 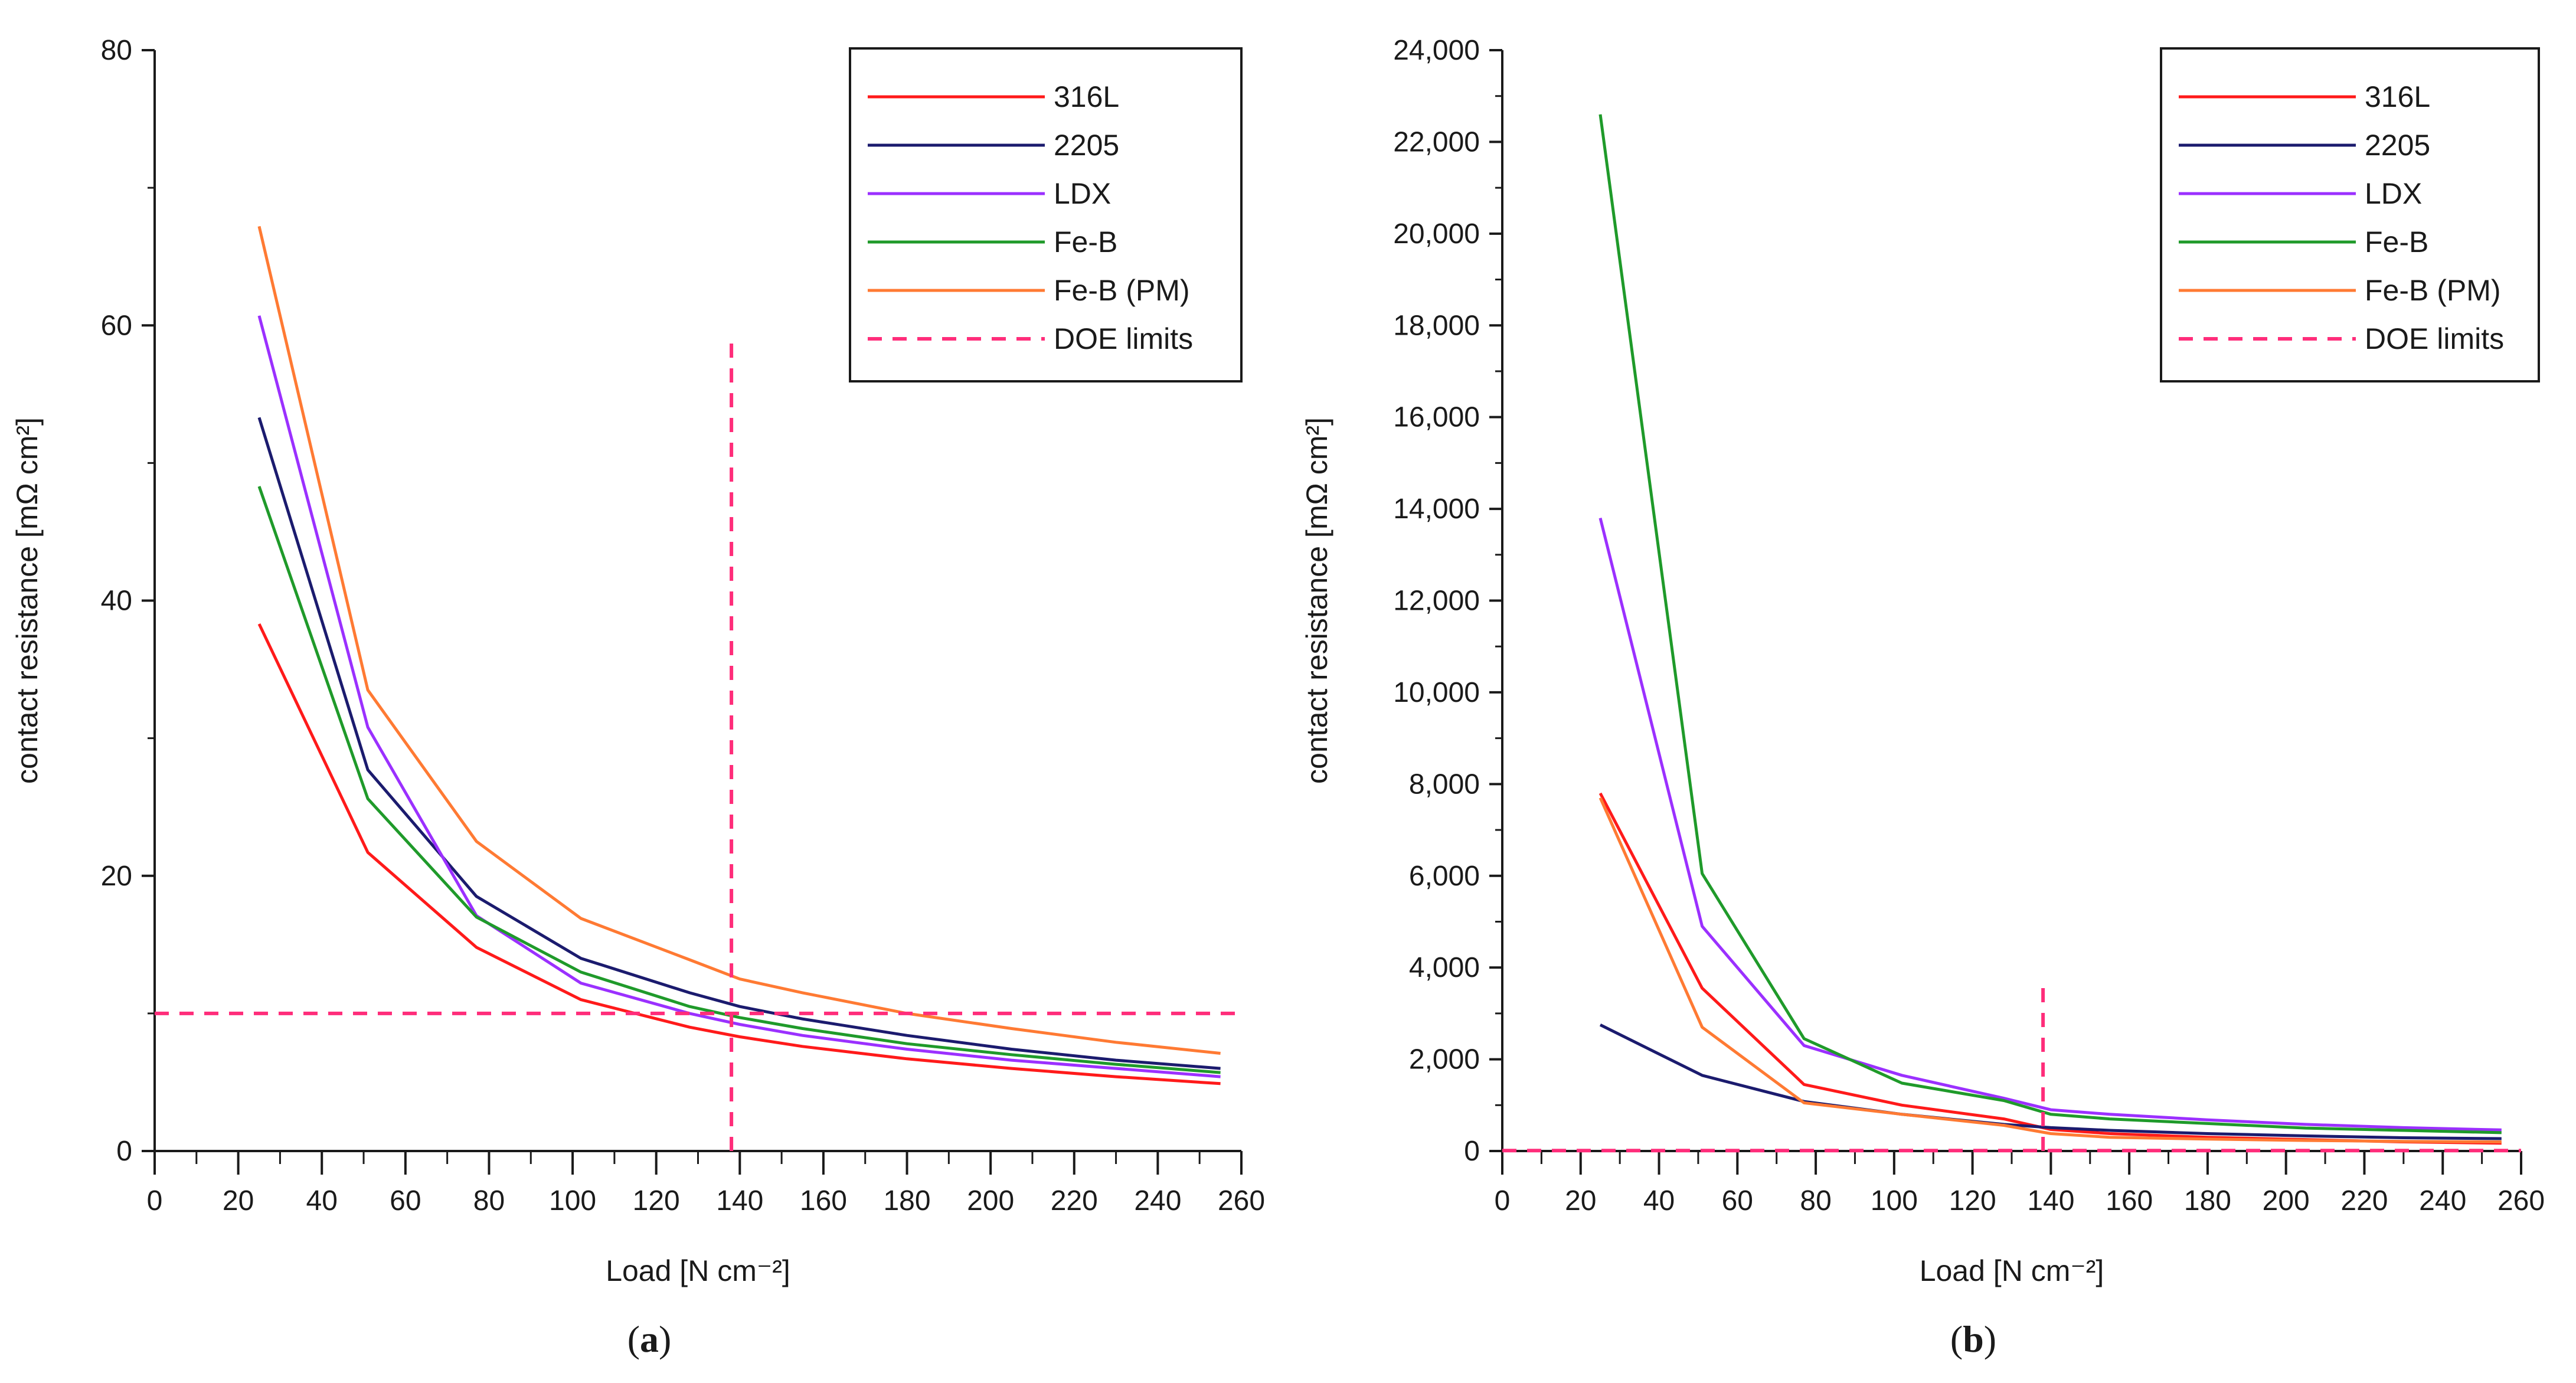 What do you see at coordinates (1436, 325) in the screenshot?
I see `y-tick-label: 18,000` at bounding box center [1436, 325].